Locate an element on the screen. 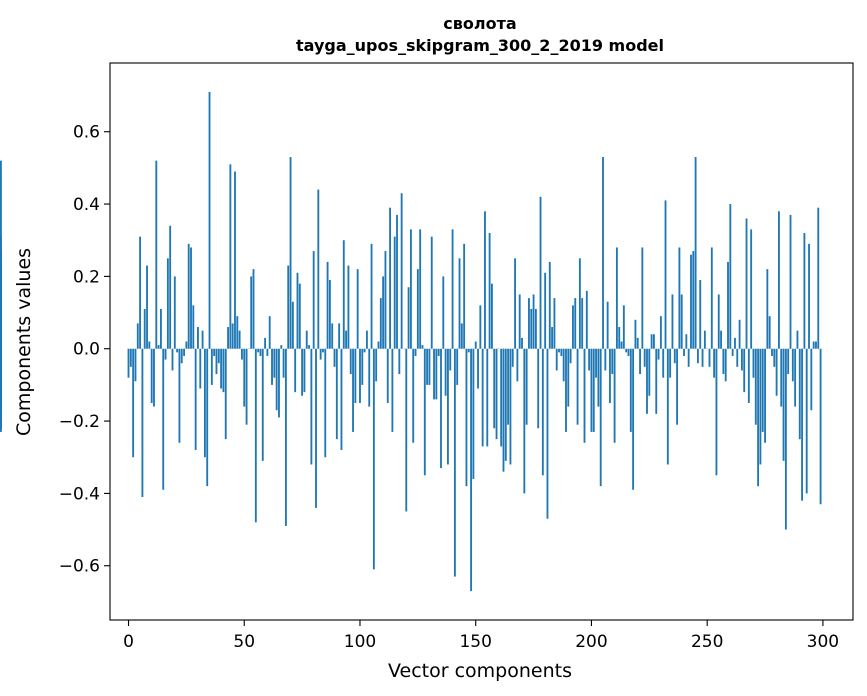 The image size is (867, 696). y-tick-label: 0.4 is located at coordinates (86, 205).